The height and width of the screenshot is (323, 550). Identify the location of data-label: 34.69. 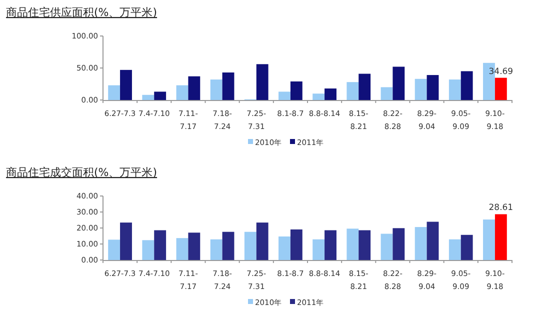
(501, 71).